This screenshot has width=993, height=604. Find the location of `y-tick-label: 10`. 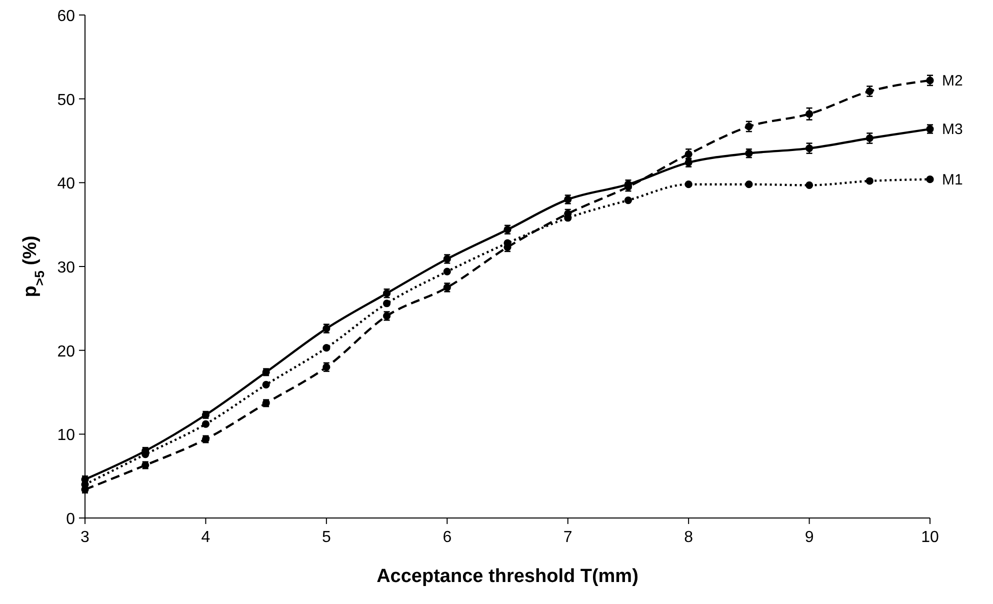

y-tick-label: 10 is located at coordinates (66, 435).